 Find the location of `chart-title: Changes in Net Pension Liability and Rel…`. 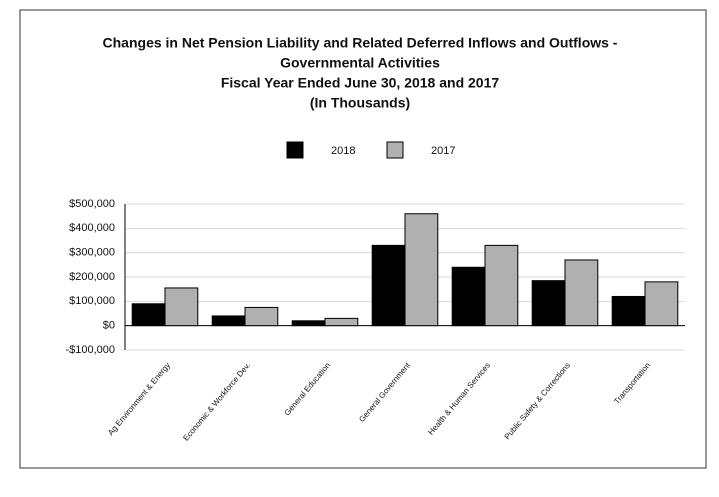

chart-title: Changes in Net Pension Liability and Rel… is located at coordinates (360, 43).